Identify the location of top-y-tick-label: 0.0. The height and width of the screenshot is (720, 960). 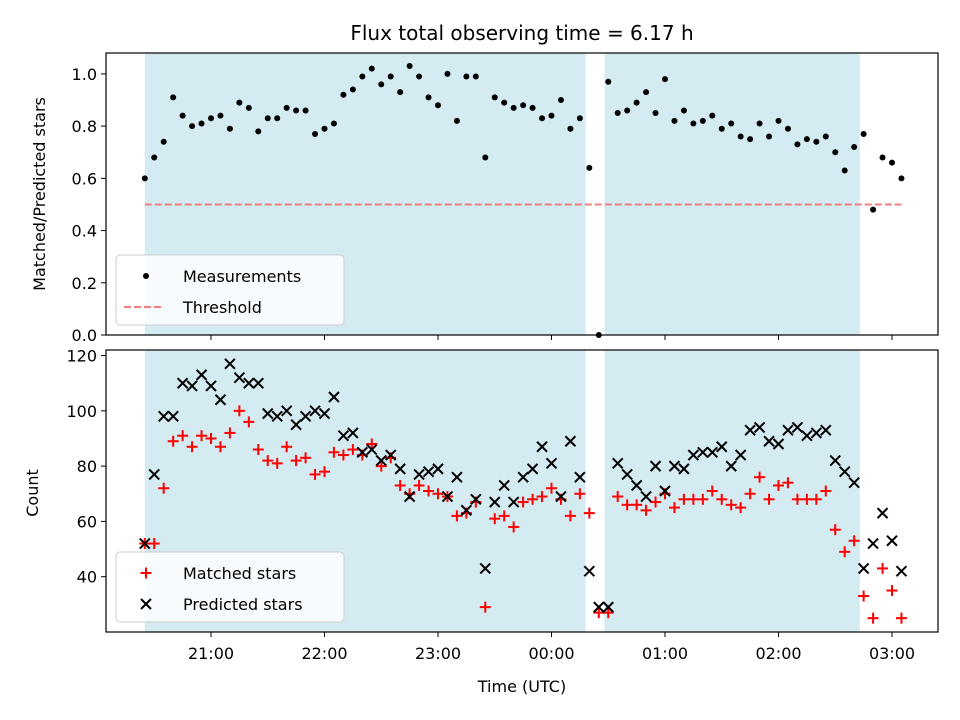
(84, 335).